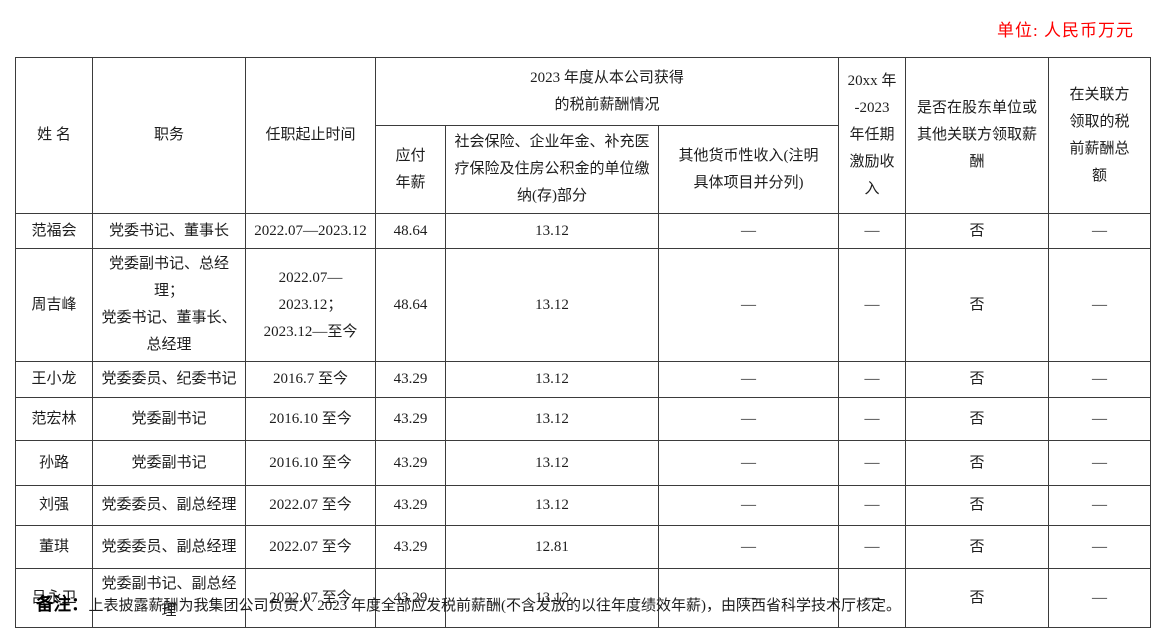  I want to click on footnote-label: 备注：, so click(62, 604).